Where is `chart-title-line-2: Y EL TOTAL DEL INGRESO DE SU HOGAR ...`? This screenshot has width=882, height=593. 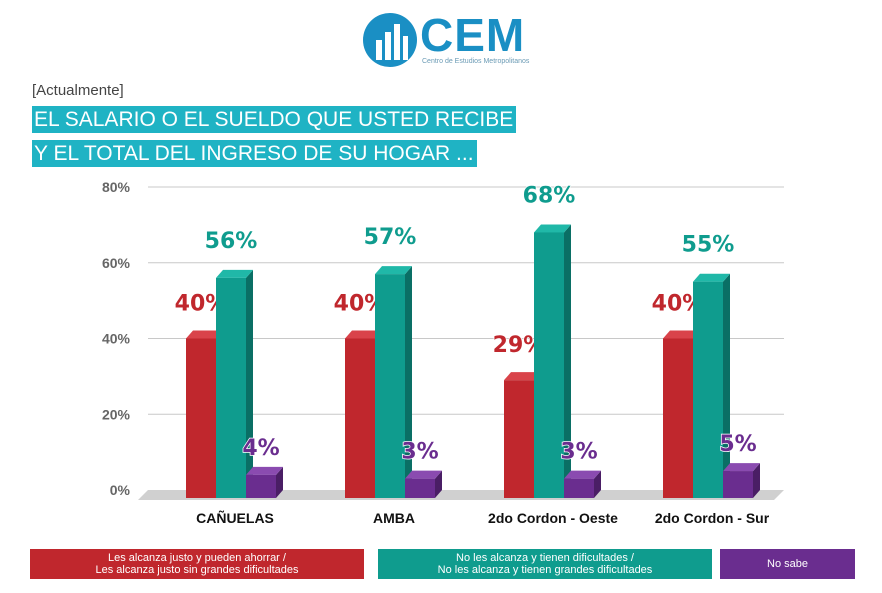
chart-title-line-2: Y EL TOTAL DEL INGRESO DE SU HOGAR ... is located at coordinates (254, 153).